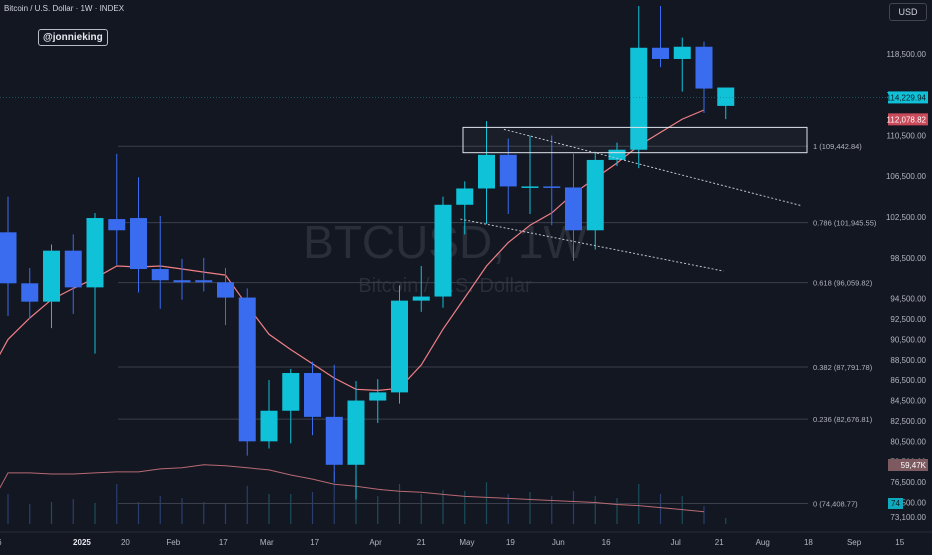 This screenshot has width=932, height=555. I want to click on ema-slow-tag: 59,47K, so click(914, 465).